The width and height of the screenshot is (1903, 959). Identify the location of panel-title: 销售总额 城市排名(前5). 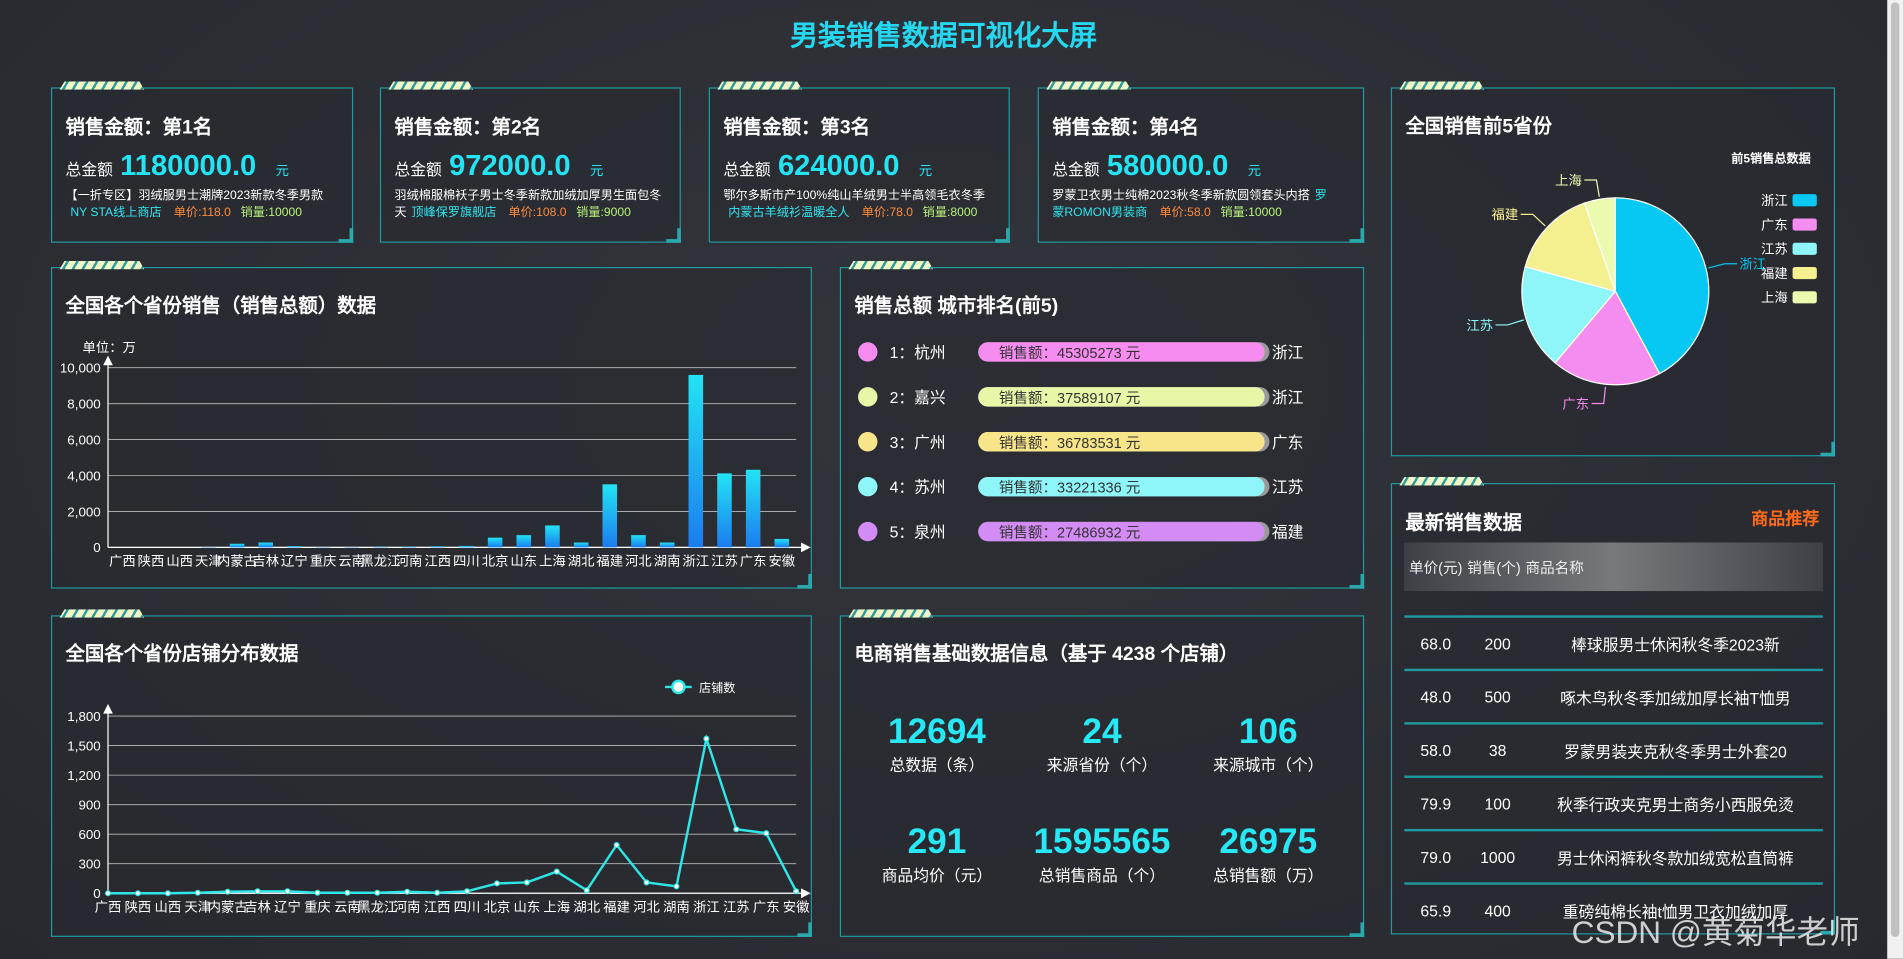
(956, 305).